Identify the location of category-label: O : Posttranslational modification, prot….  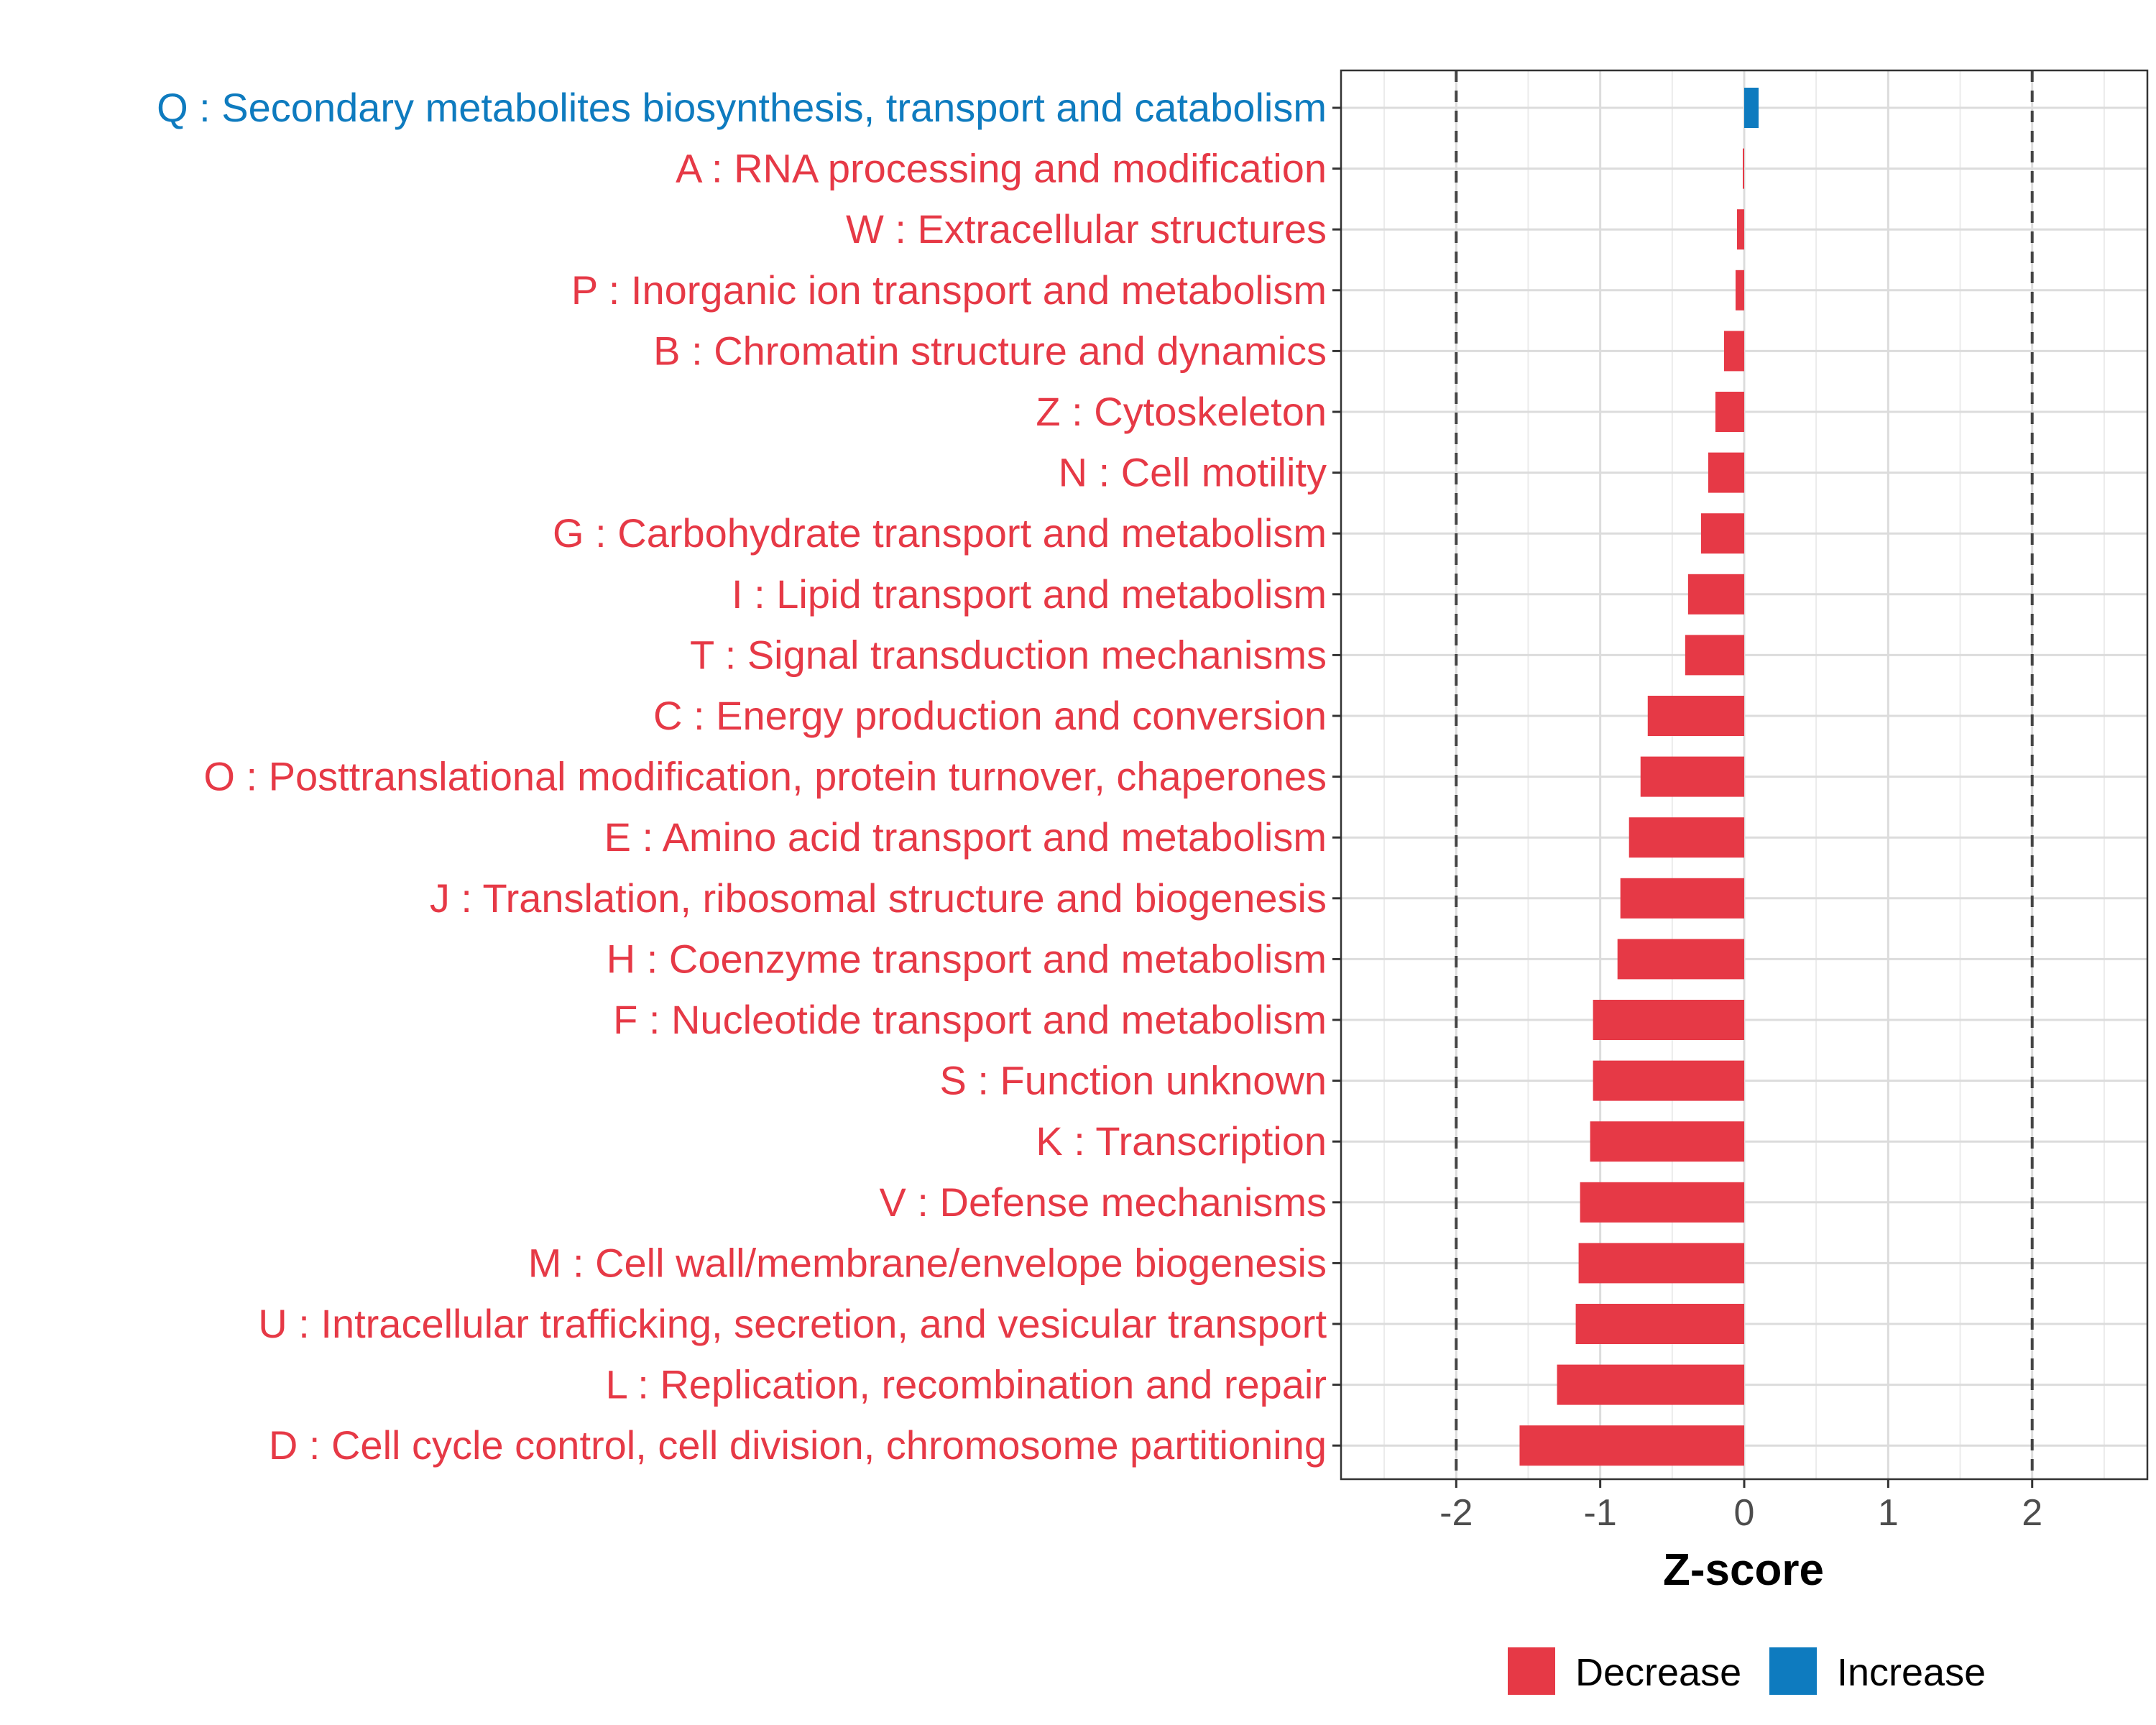
(765, 776).